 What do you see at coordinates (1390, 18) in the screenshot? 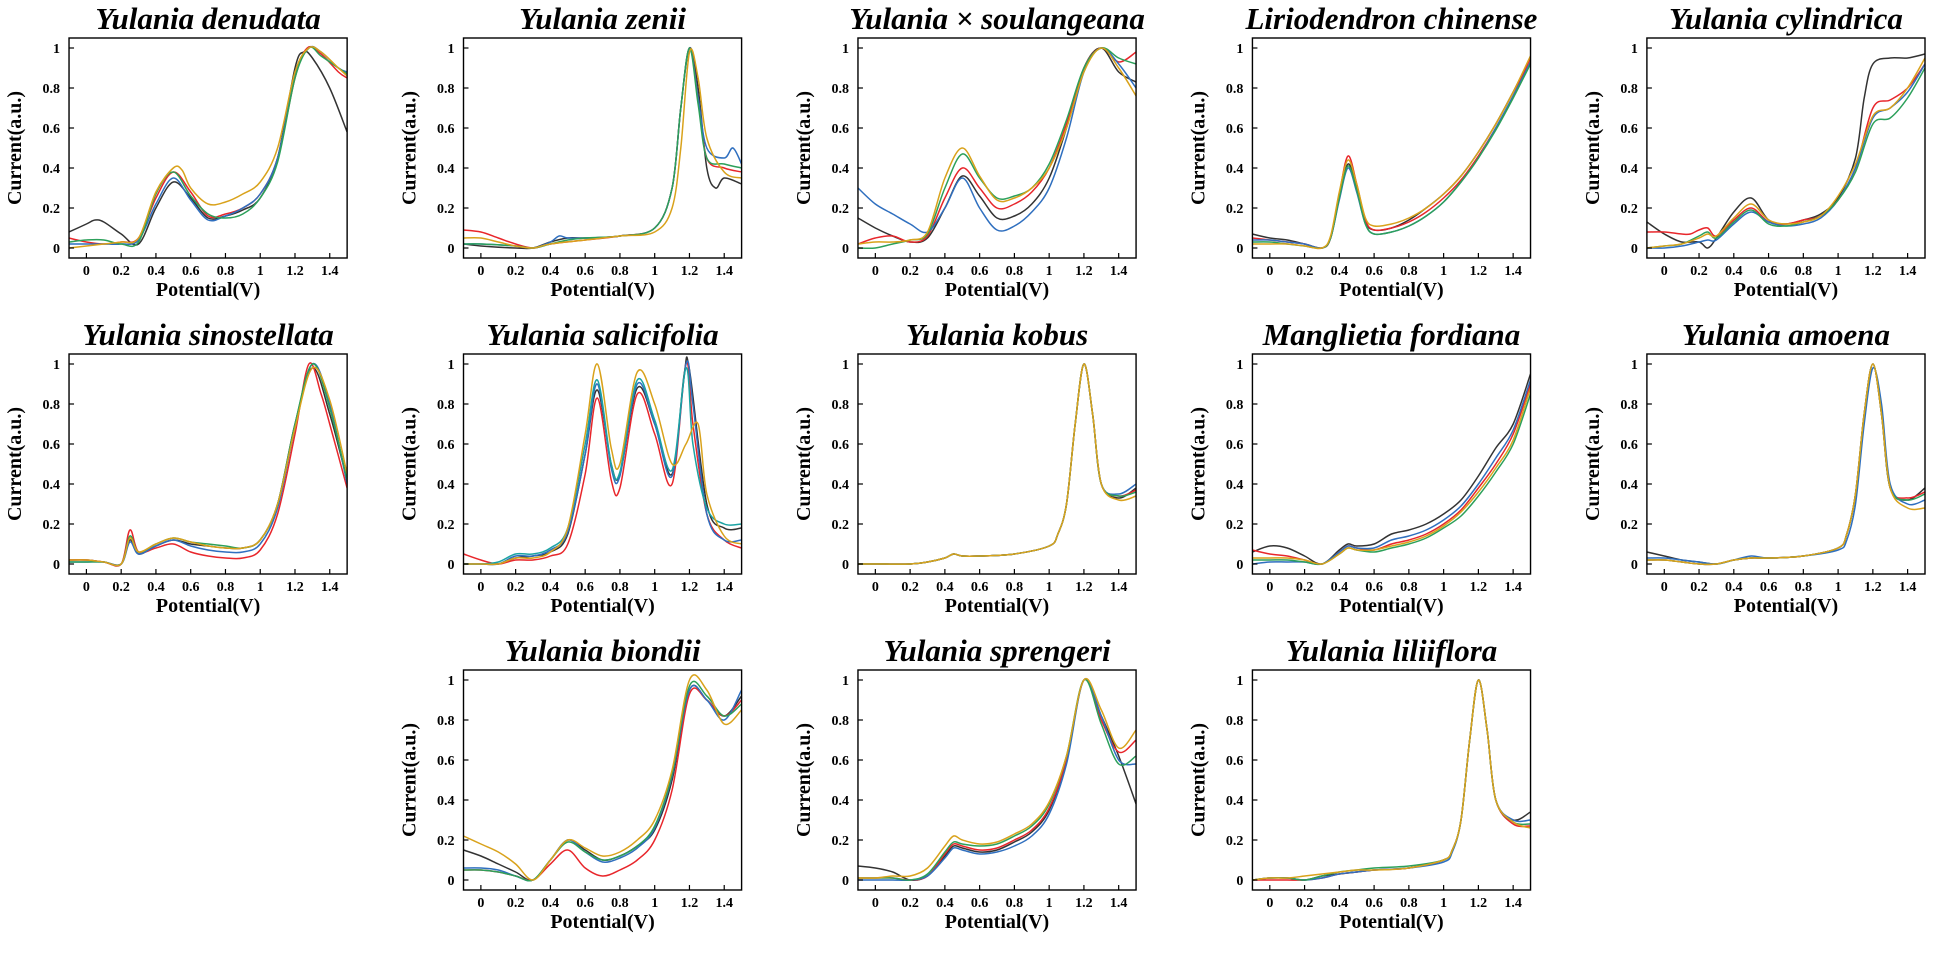
I see `panel-title: Liriodendron chinense` at bounding box center [1390, 18].